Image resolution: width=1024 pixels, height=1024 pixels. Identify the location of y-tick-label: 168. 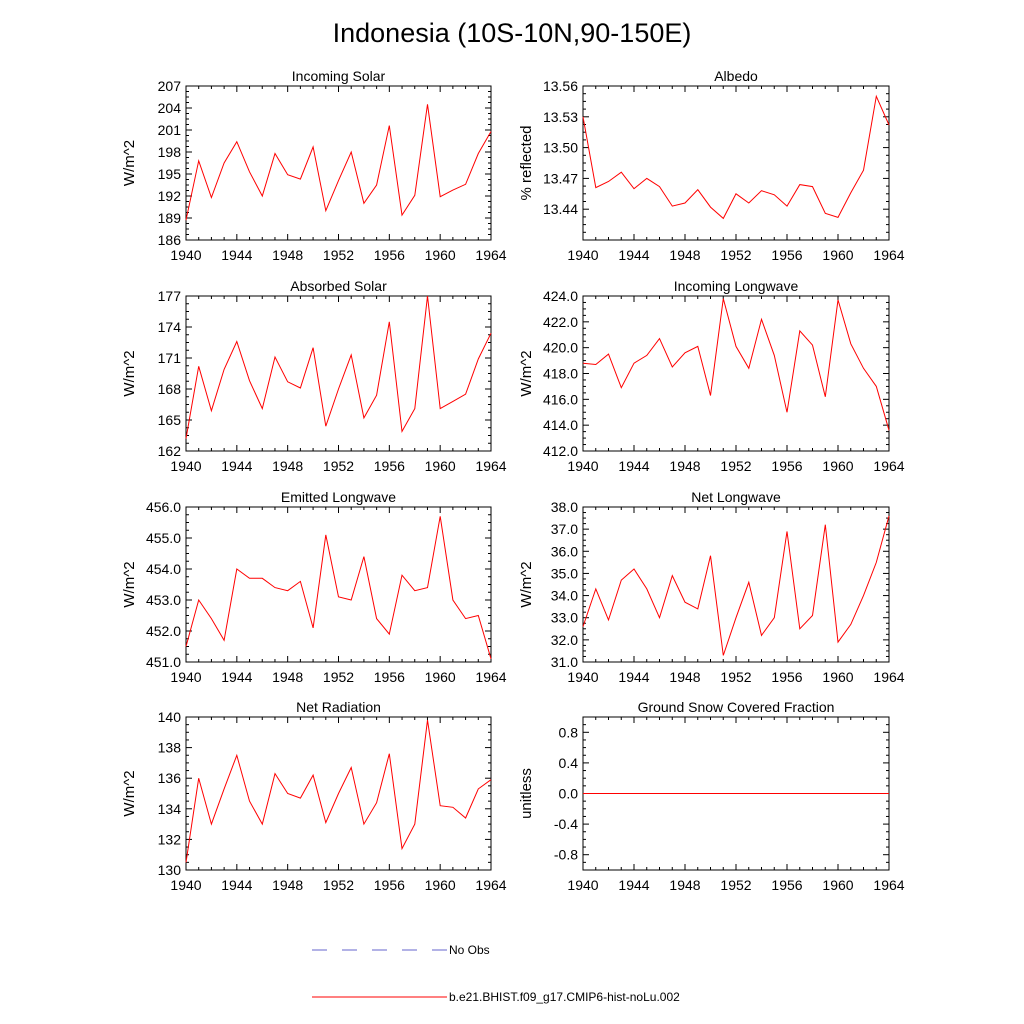
(170, 389).